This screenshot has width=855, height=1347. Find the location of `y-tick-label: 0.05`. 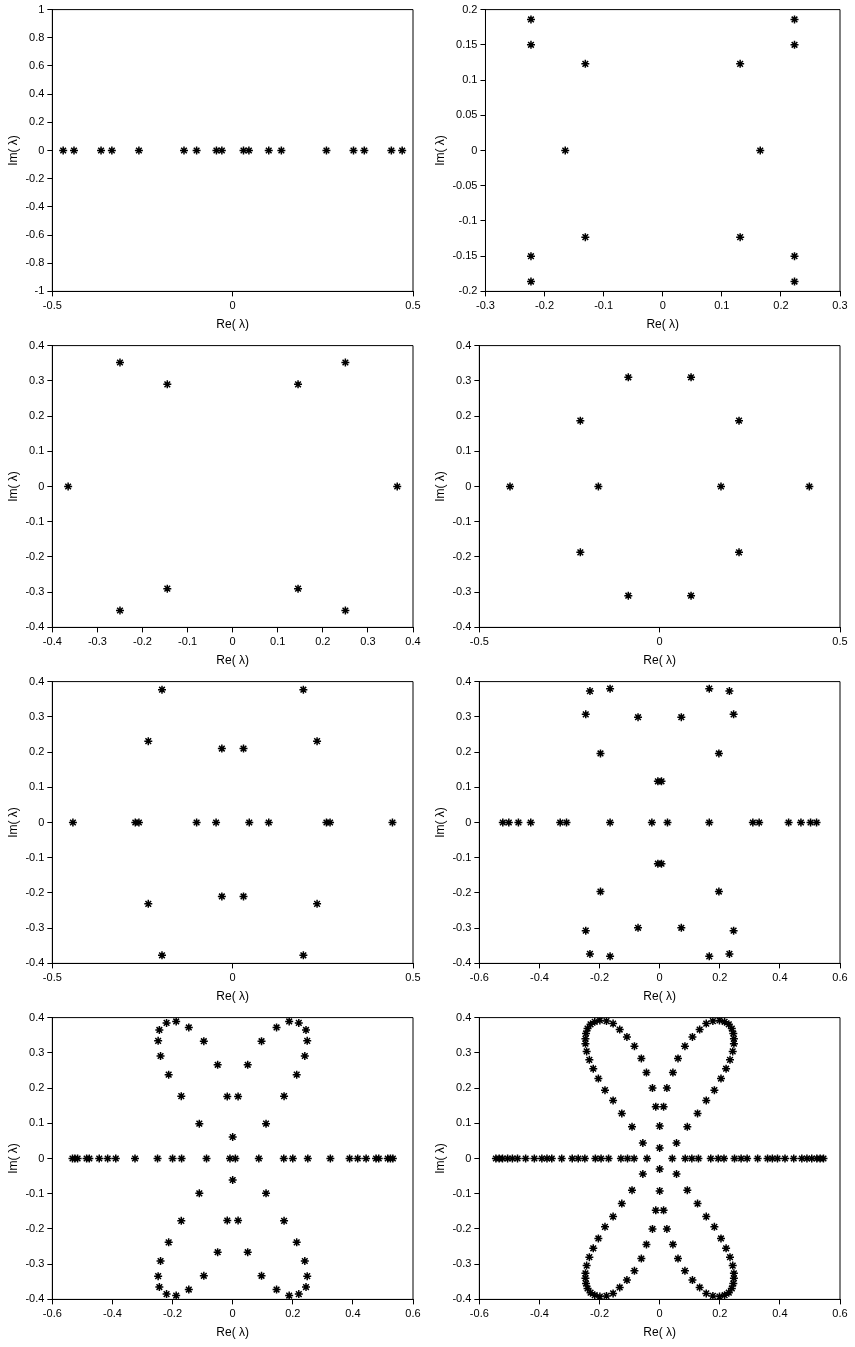

y-tick-label: 0.05 is located at coordinates (467, 114).